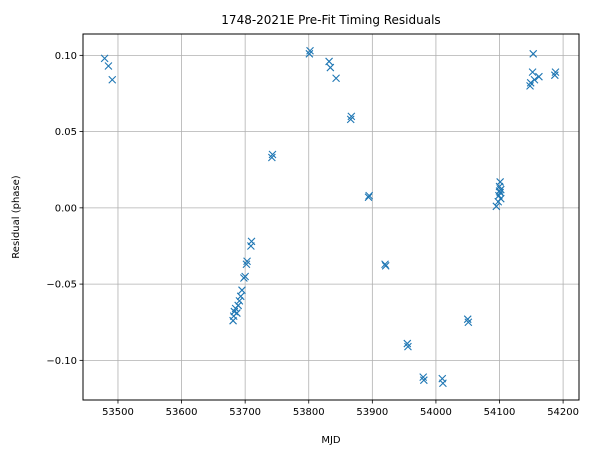 This screenshot has height=455, width=594. I want to click on x-tick-label: 54100, so click(500, 412).